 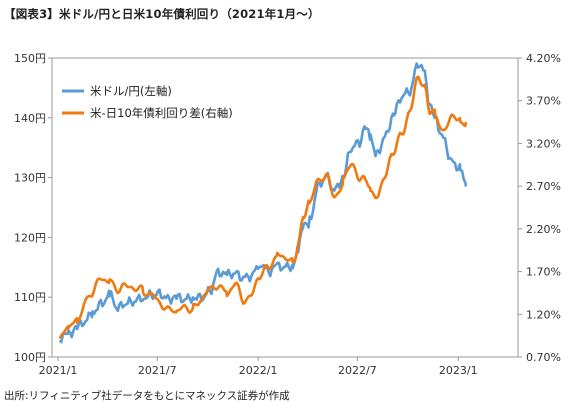 What do you see at coordinates (543, 143) in the screenshot?
I see `right-tick-label: 3.20%` at bounding box center [543, 143].